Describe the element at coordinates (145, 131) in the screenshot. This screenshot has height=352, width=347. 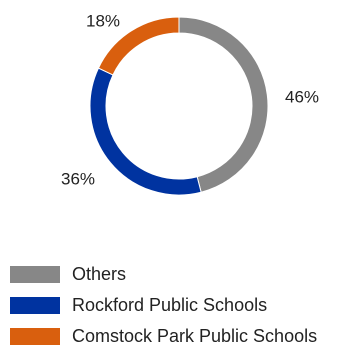
I see `slice-rockford-public-schools` at that location.